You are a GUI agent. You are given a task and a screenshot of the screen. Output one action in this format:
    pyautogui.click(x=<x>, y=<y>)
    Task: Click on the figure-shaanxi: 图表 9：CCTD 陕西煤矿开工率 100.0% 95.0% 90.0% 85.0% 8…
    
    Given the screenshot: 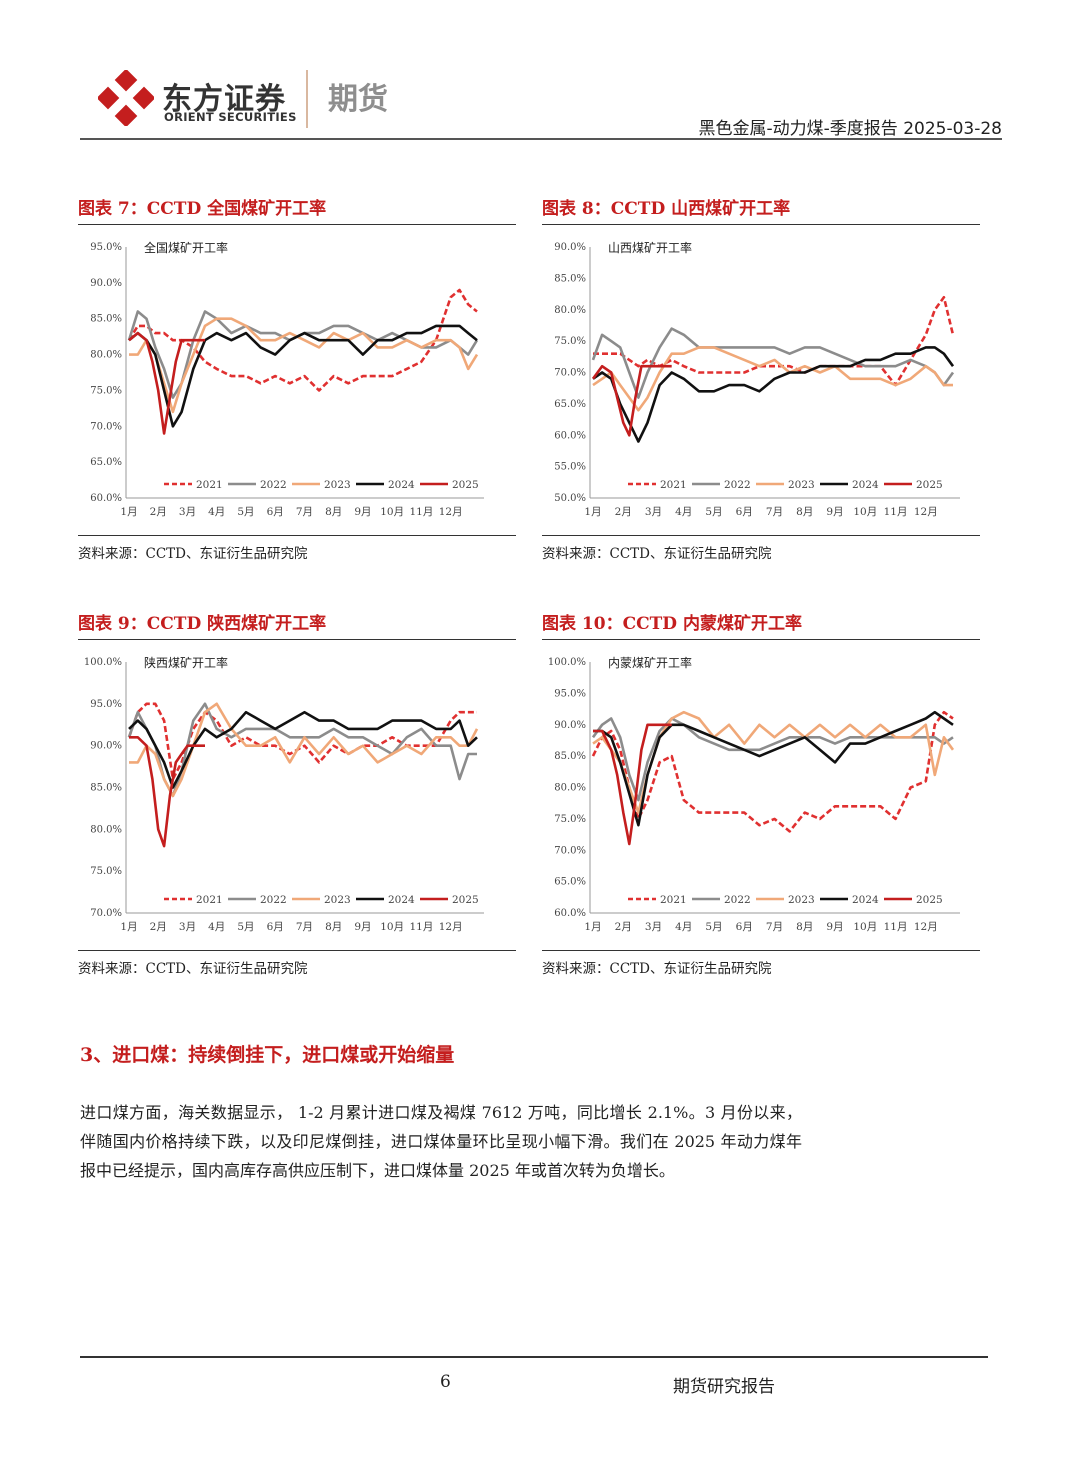 What is the action you would take?
    pyautogui.click(x=297, y=794)
    